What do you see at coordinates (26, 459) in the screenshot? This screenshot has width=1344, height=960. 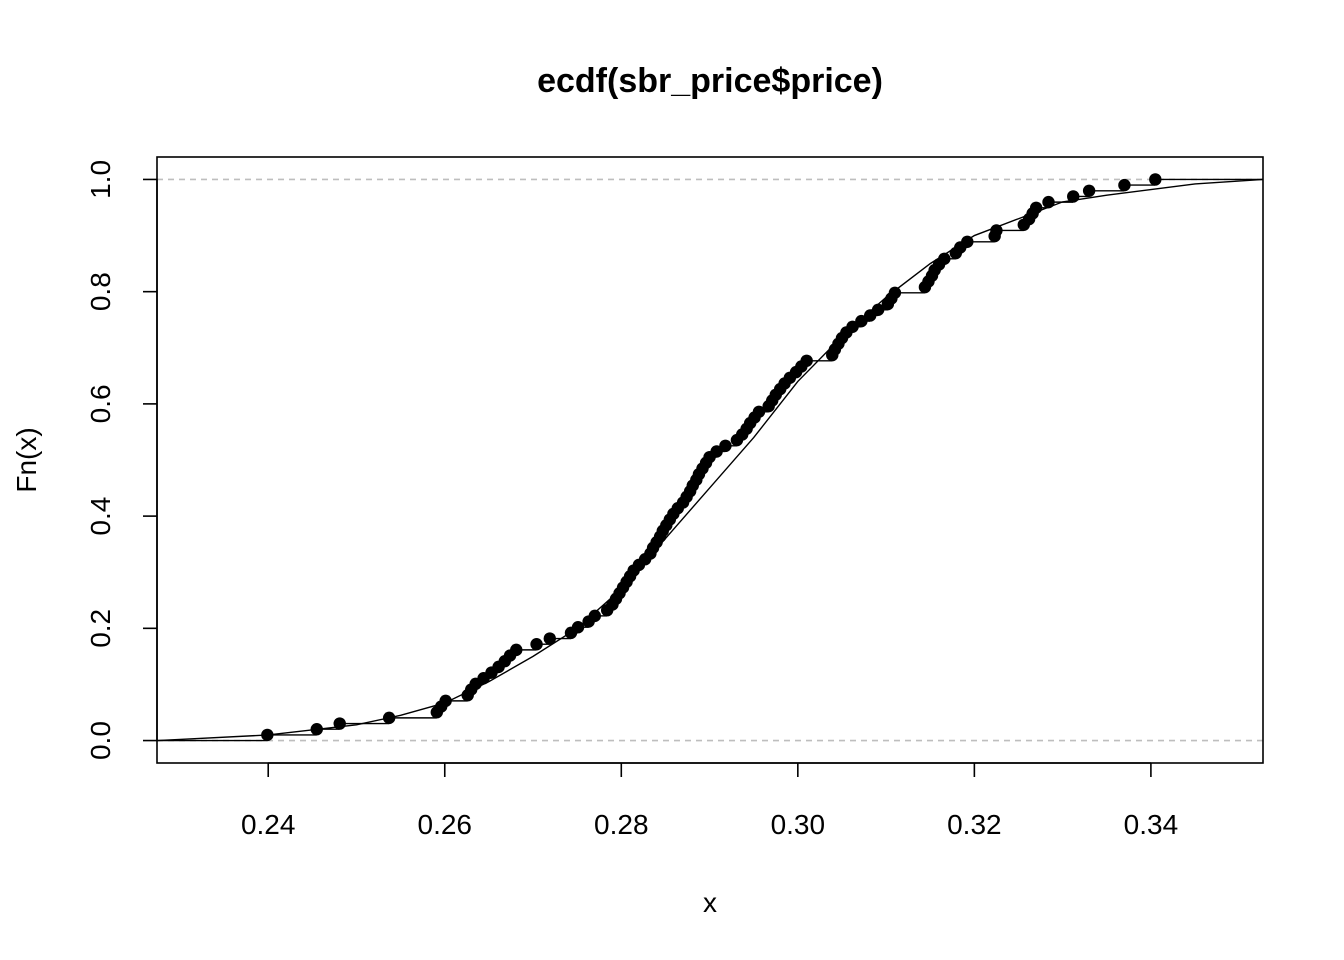 I see `y-axis-label: Fn(x)` at bounding box center [26, 459].